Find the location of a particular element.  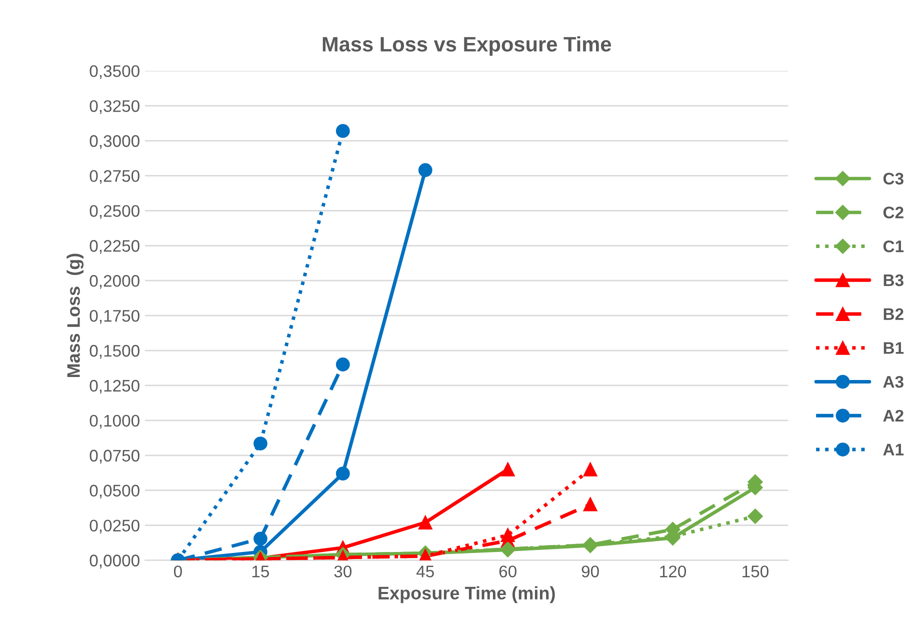

y-tick-label: 0,0000 is located at coordinates (115, 561).